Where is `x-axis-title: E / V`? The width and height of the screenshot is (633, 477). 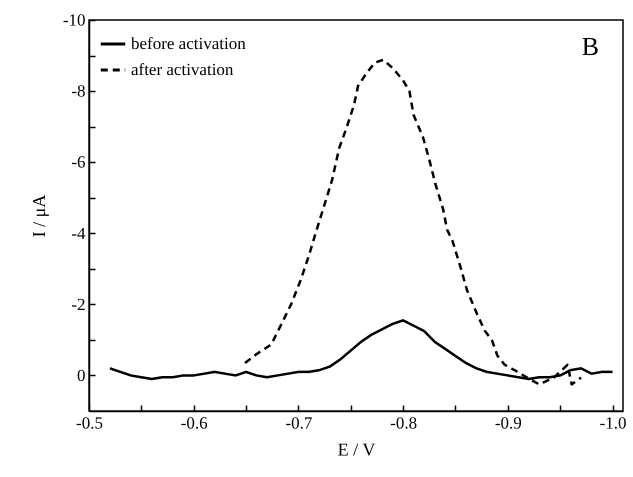 x-axis-title: E / V is located at coordinates (357, 450).